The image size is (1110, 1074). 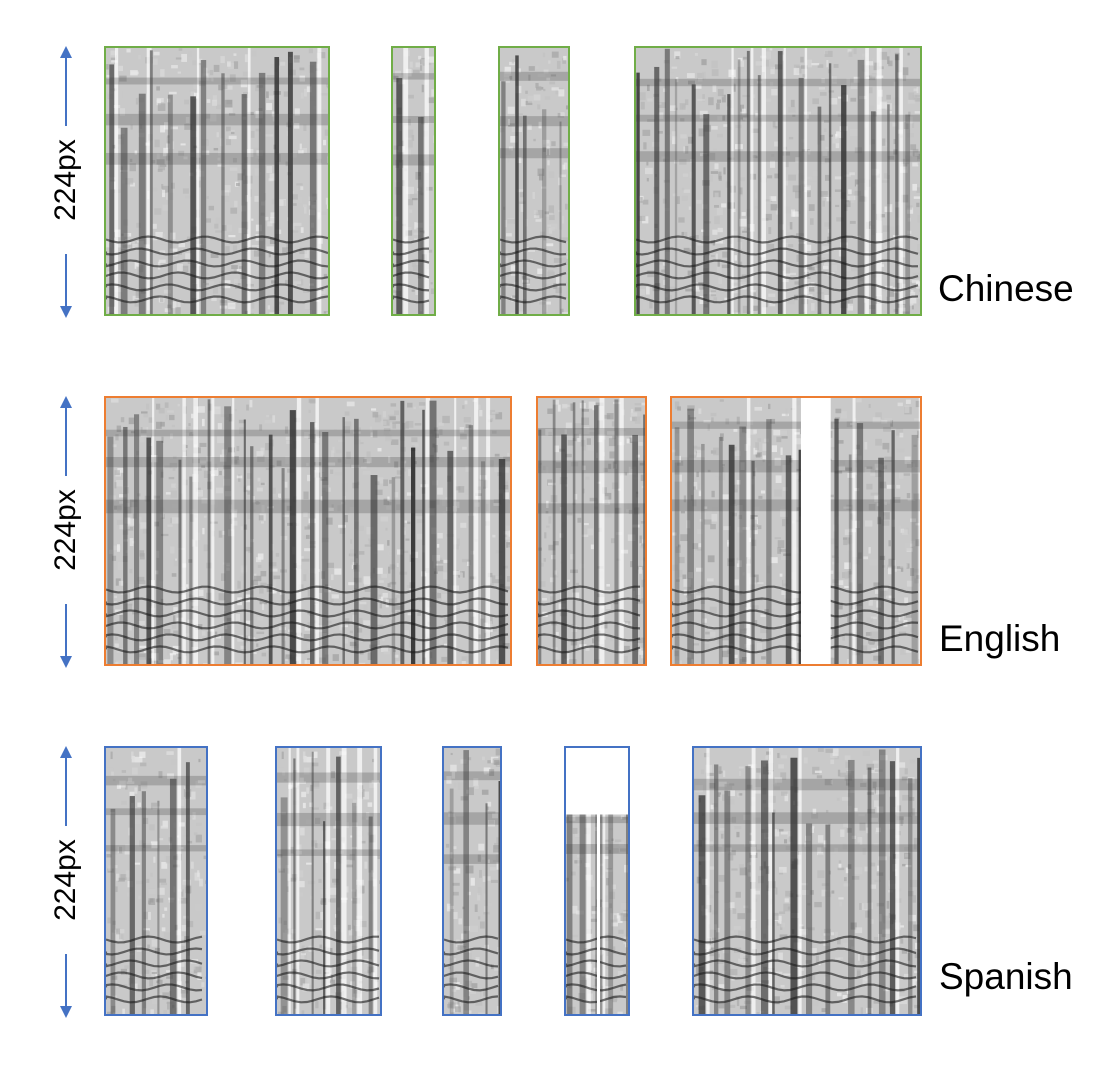 What do you see at coordinates (1006, 976) in the screenshot?
I see `language-label: Spanish` at bounding box center [1006, 976].